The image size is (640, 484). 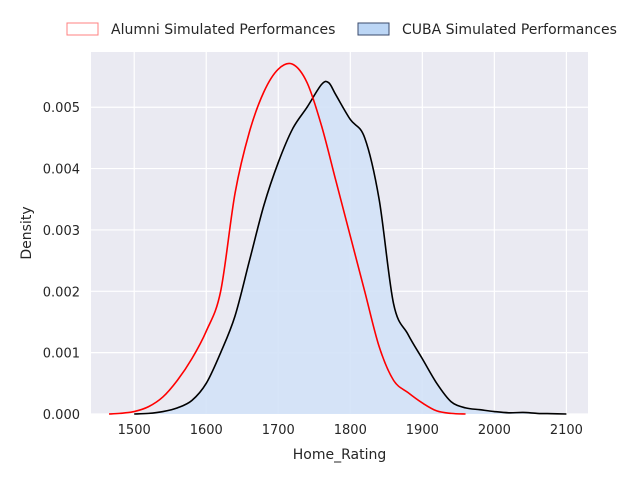 I want to click on y-tick-label: 0.002, so click(x=61, y=292).